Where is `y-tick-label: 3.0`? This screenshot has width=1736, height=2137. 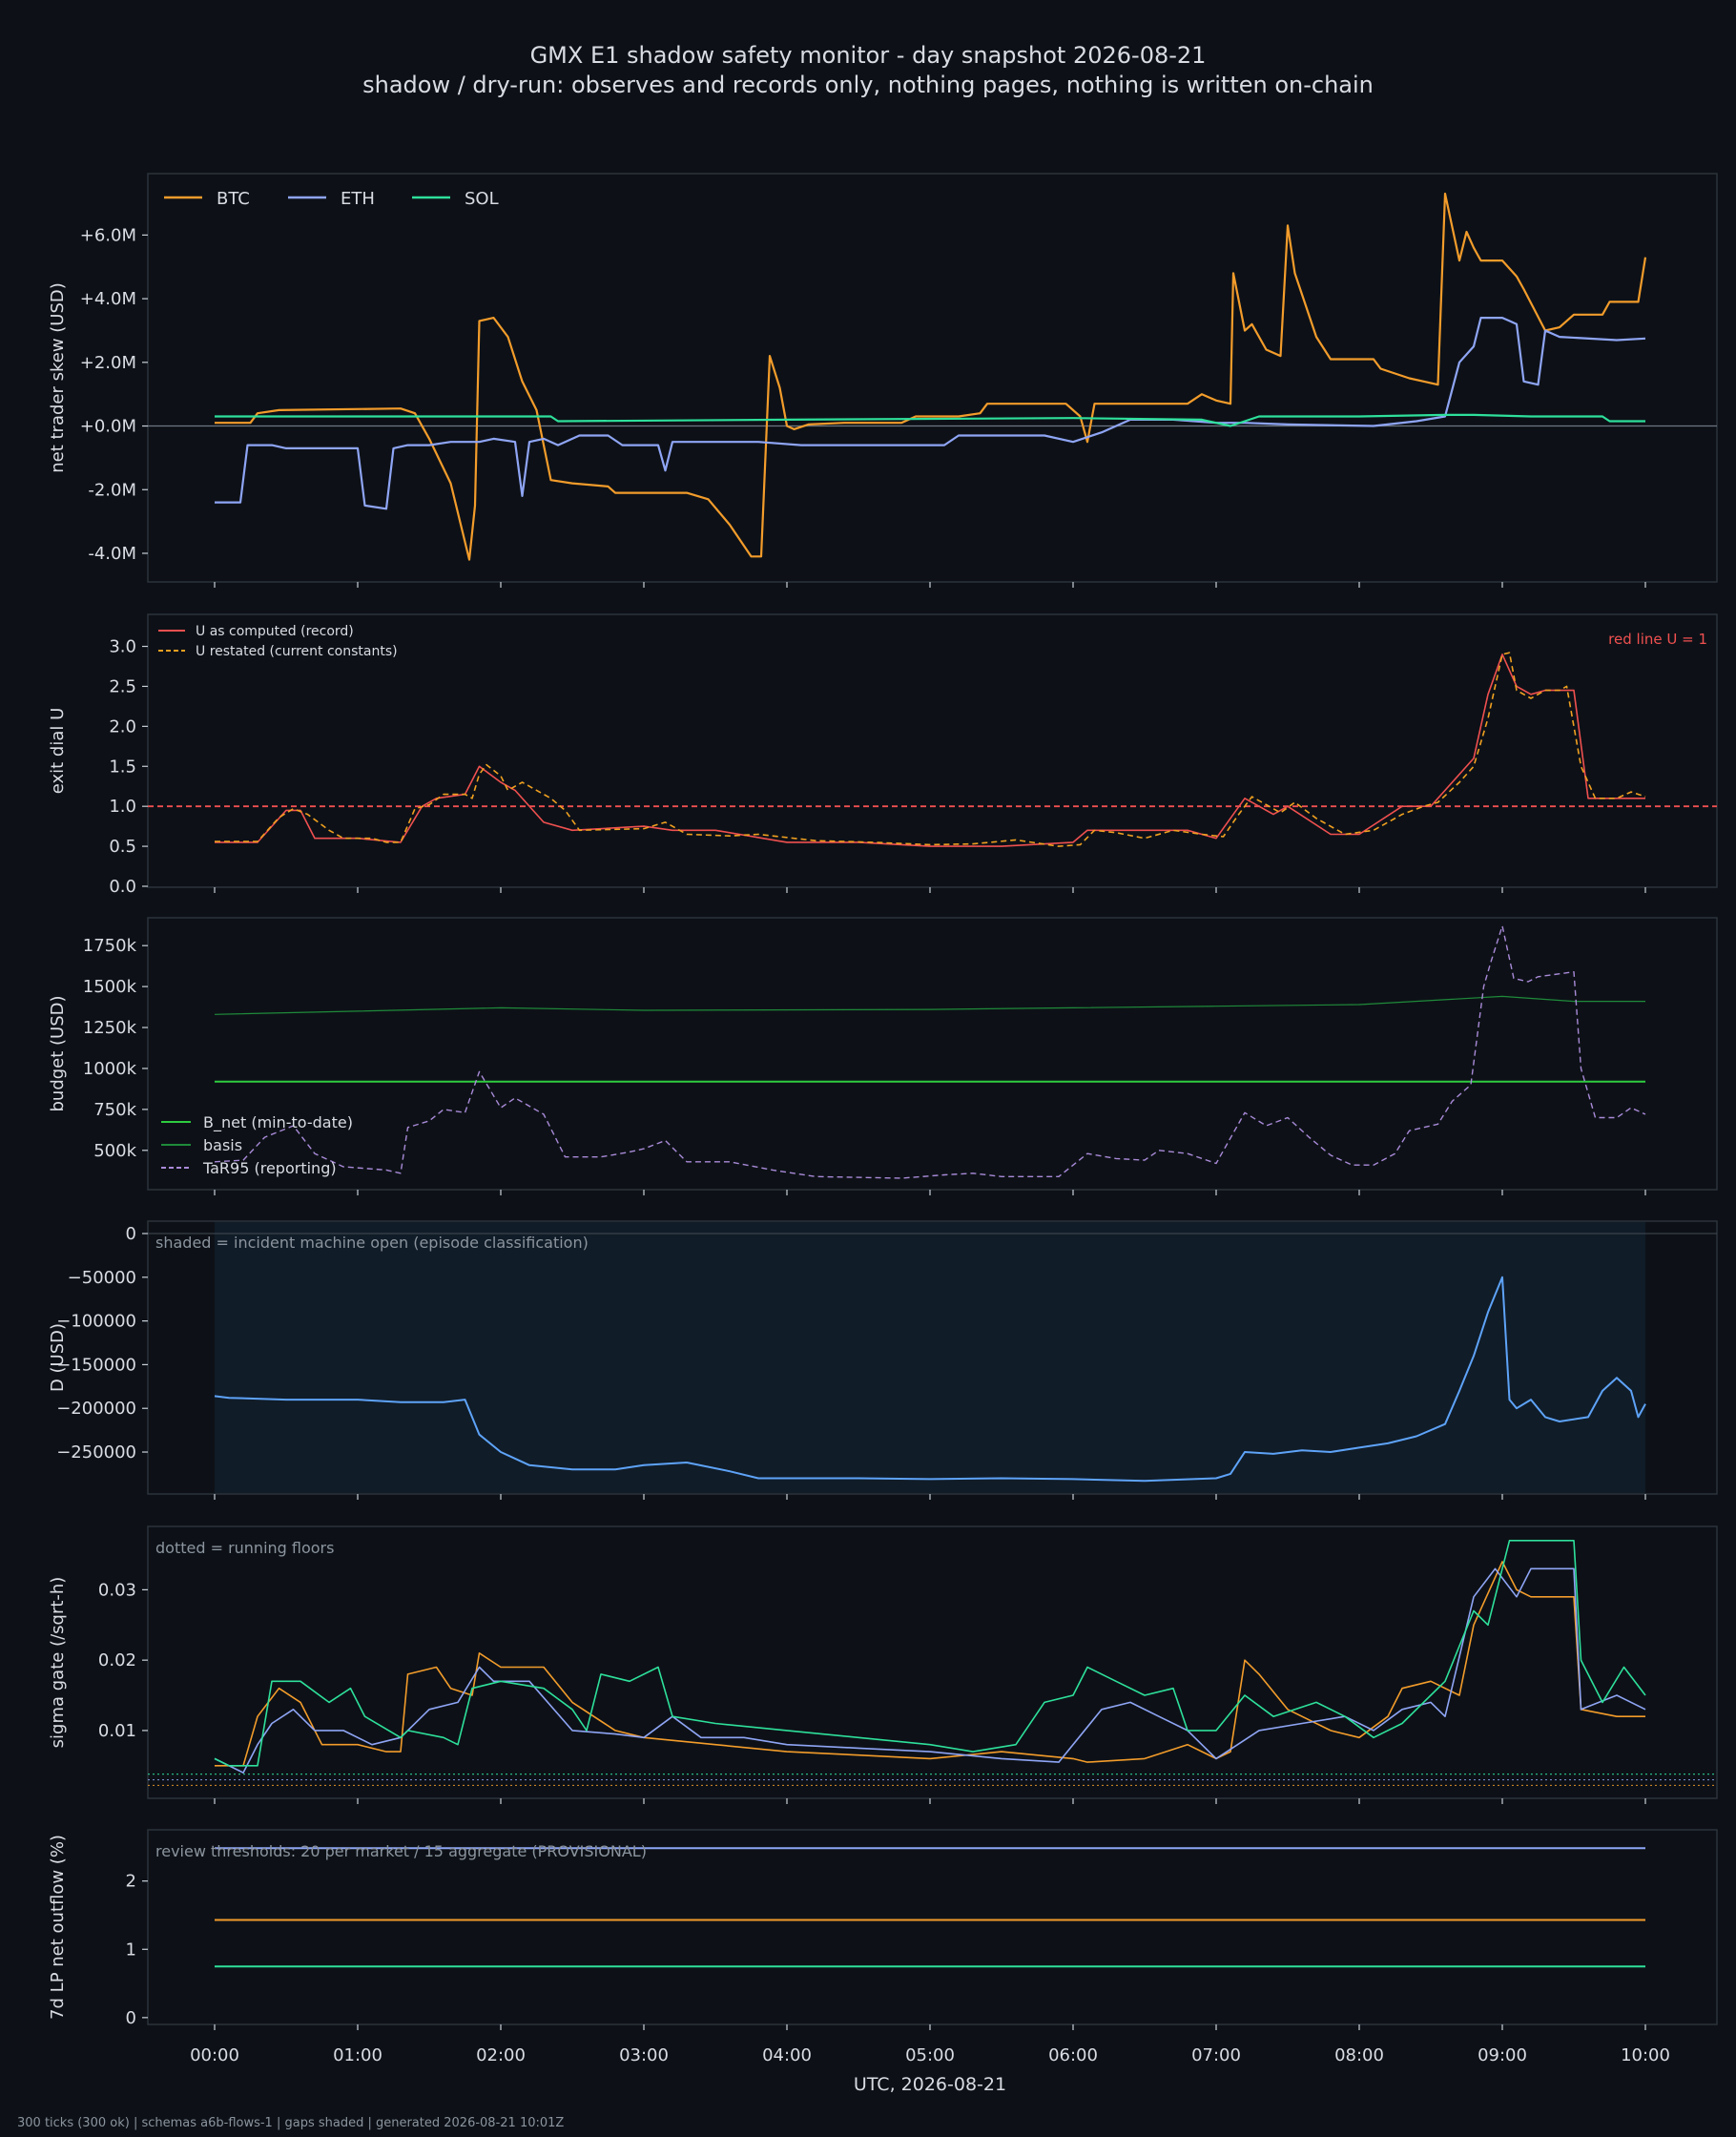
y-tick-label: 3.0 is located at coordinates (122, 647).